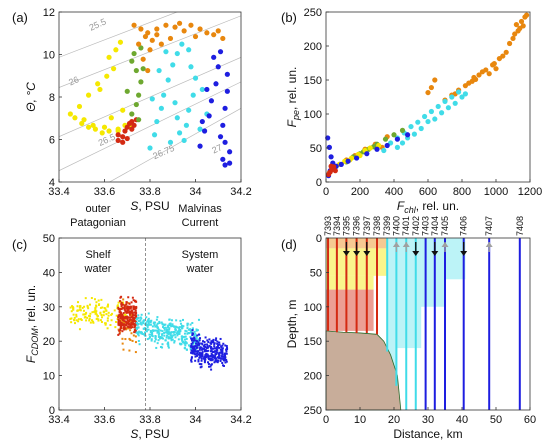 This screenshot has height=448, width=550. What do you see at coordinates (316, 149) in the screenshot?
I see `y-tick-label: 50` at bounding box center [316, 149].